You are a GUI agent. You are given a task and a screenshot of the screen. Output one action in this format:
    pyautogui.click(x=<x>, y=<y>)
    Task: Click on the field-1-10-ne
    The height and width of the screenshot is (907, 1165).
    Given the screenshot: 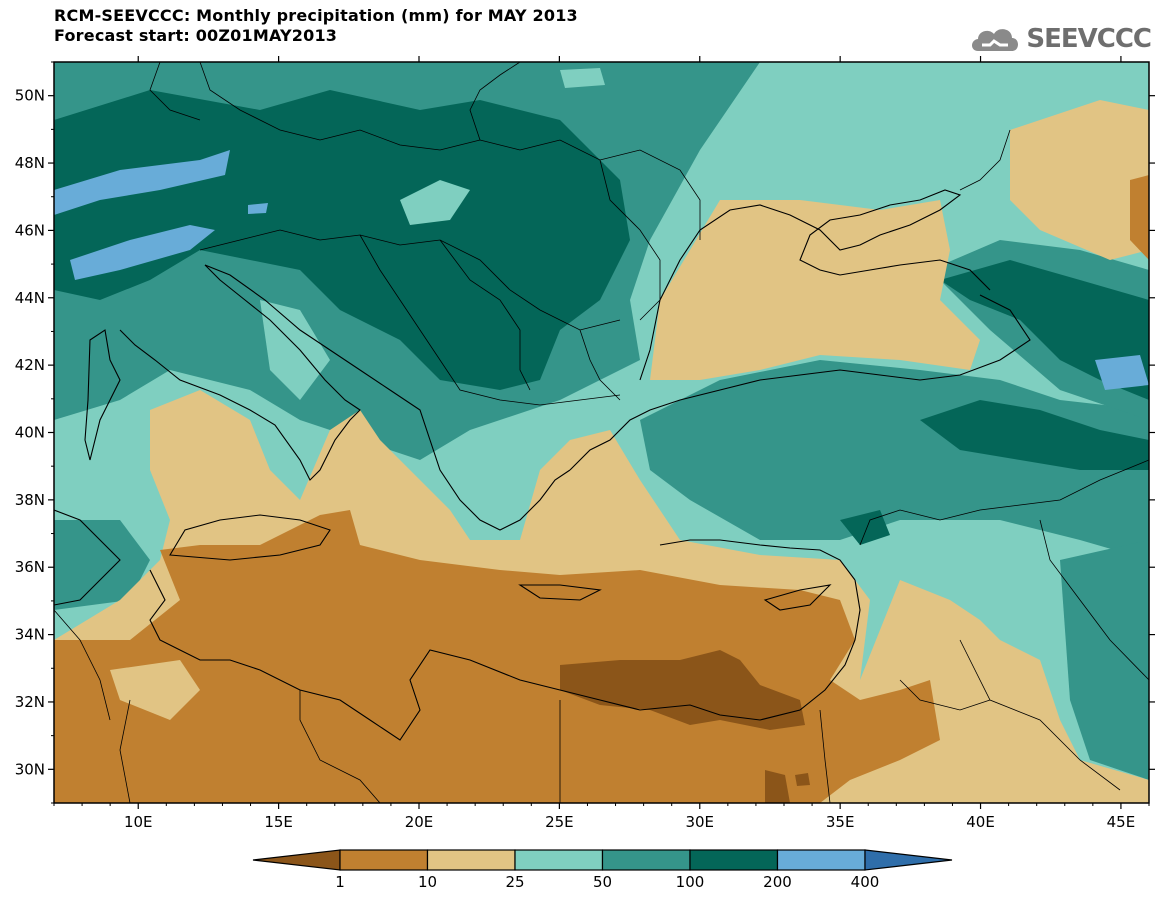 What is the action you would take?
    pyautogui.click(x=1139, y=217)
    